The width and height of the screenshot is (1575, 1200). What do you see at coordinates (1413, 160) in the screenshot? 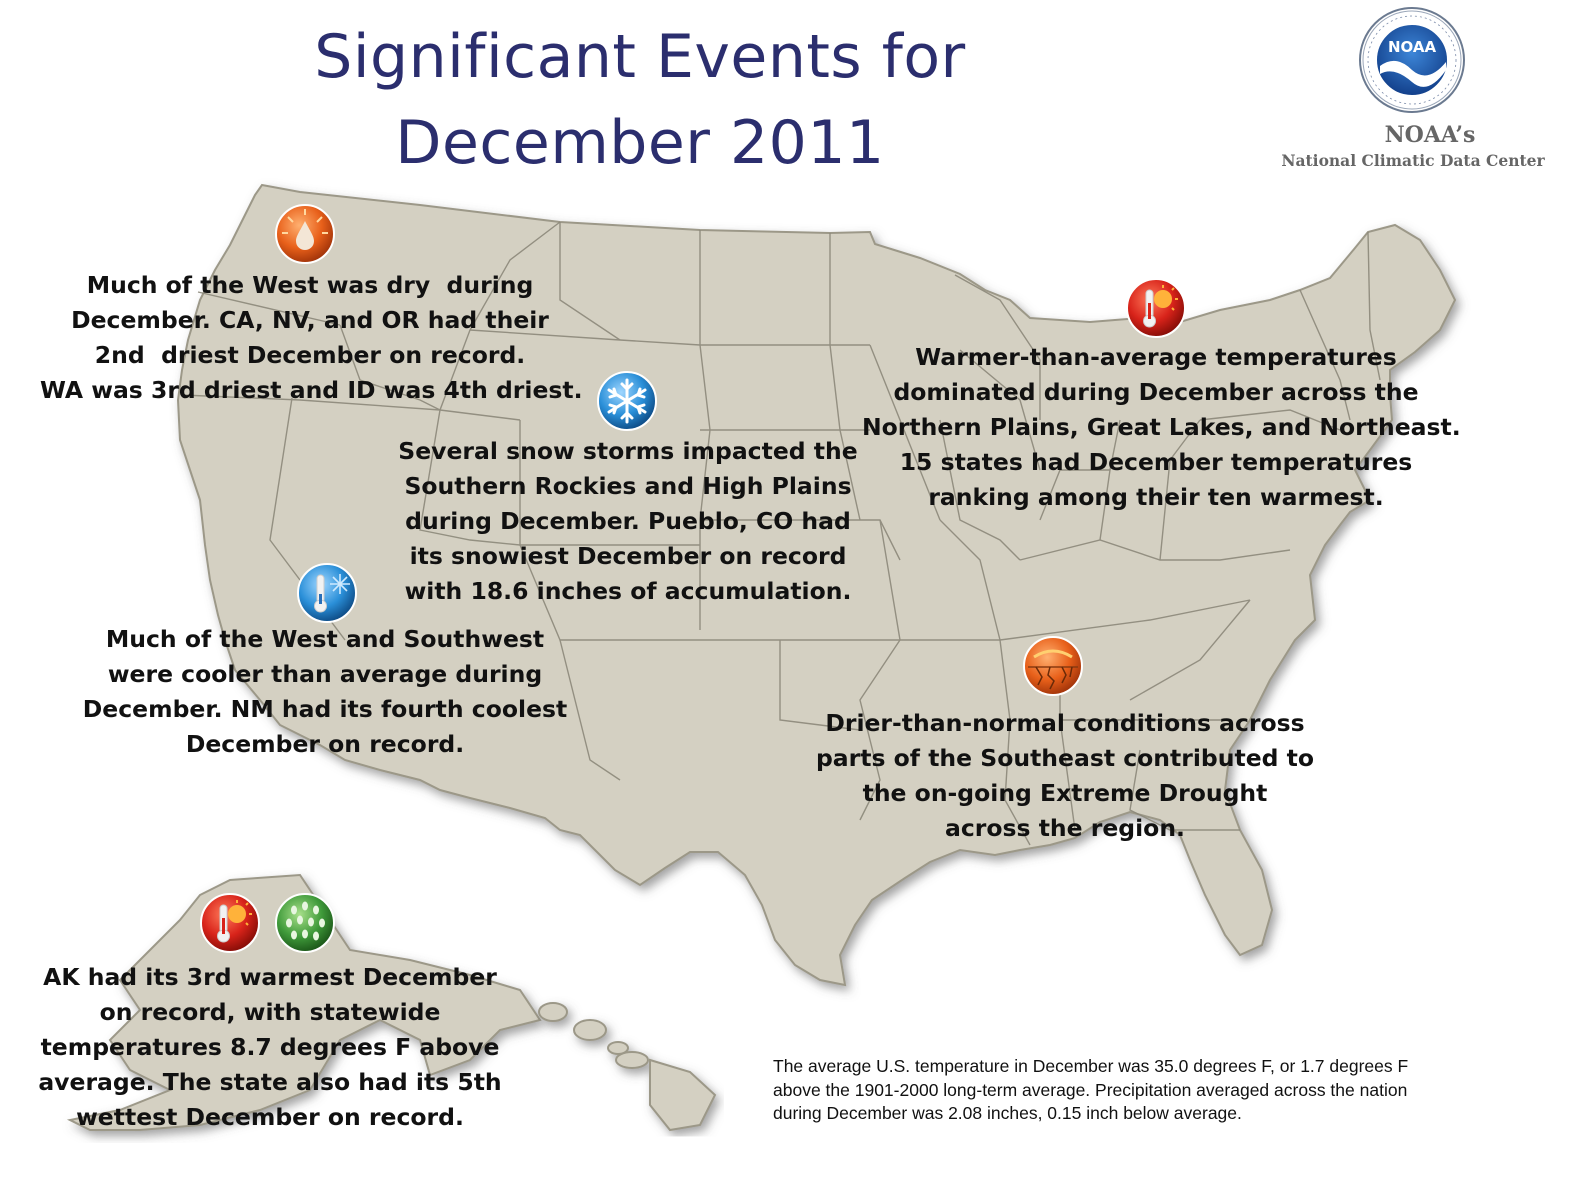
I see `ncdc-name: National Climatic Data Center` at bounding box center [1413, 160].